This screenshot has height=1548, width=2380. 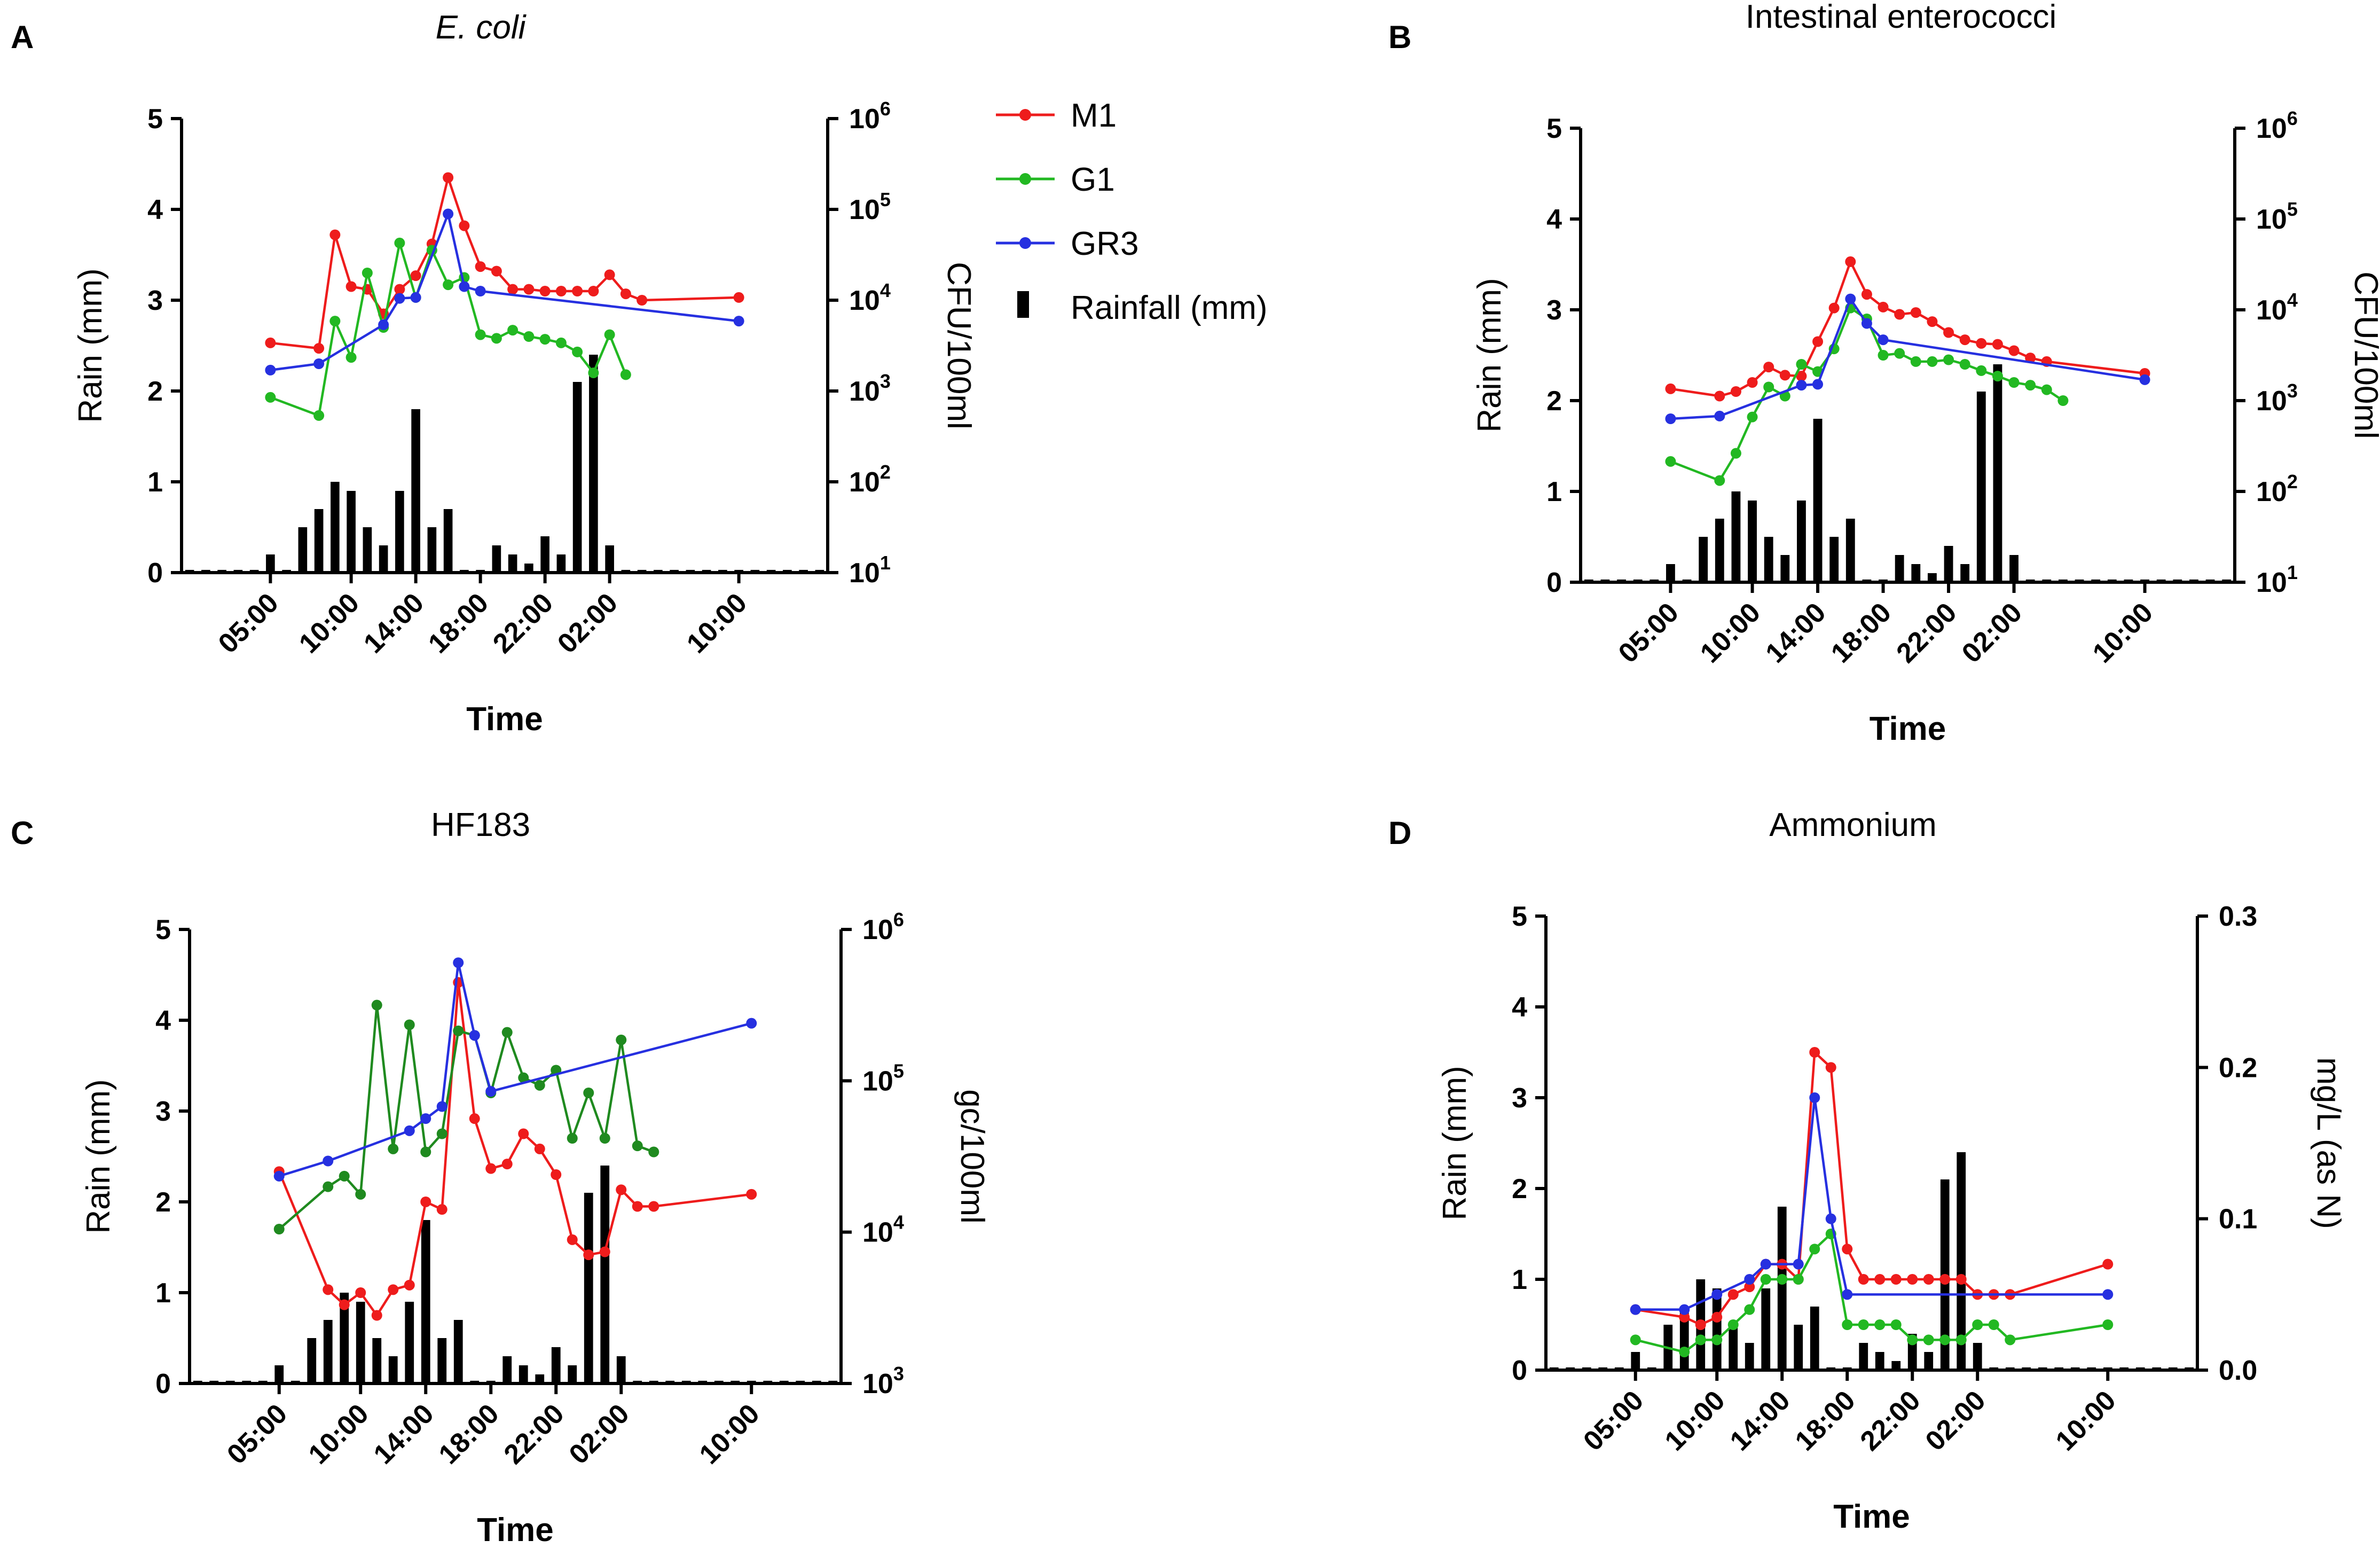 What do you see at coordinates (2363, 355) in the screenshot?
I see `y-axis-right-label: CFU/100ml` at bounding box center [2363, 355].